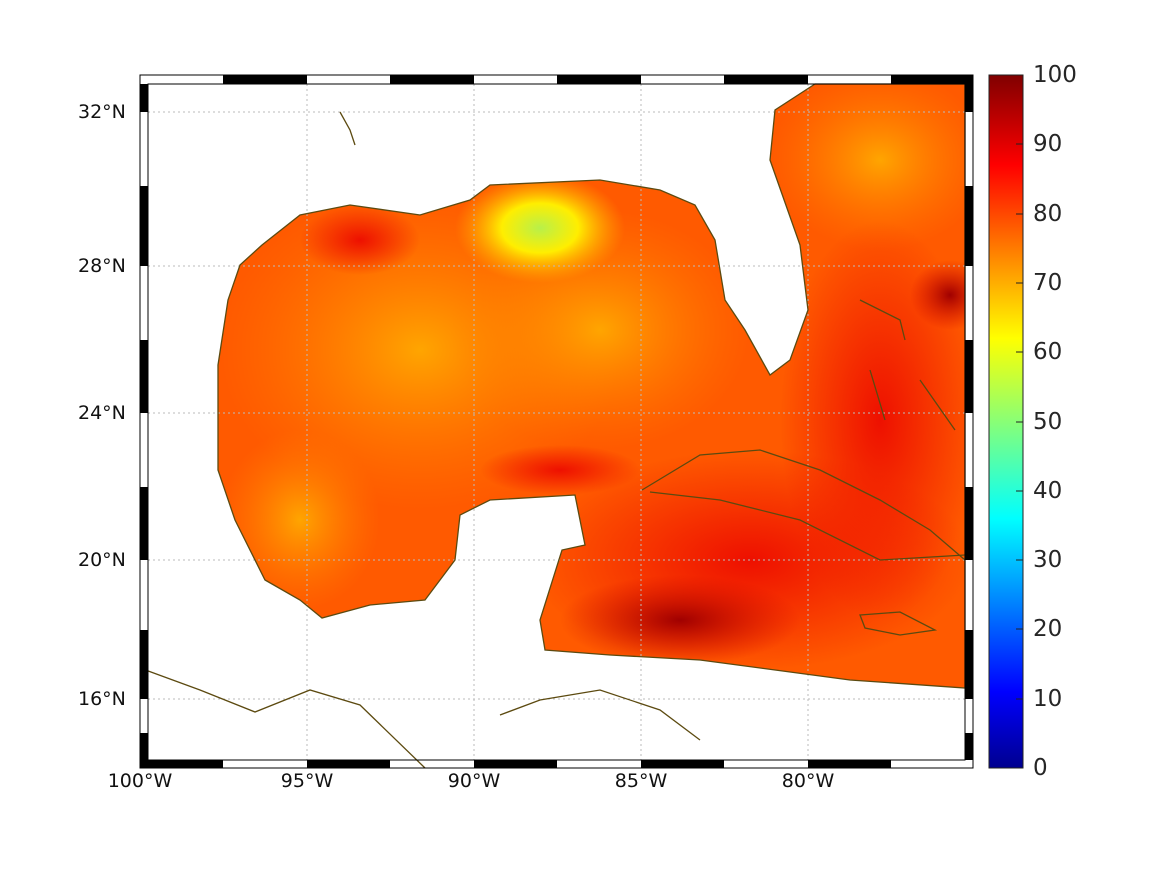 This screenshot has width=1167, height=875. Describe the element at coordinates (102, 413) in the screenshot. I see `y-tick-label: 24°N` at that location.